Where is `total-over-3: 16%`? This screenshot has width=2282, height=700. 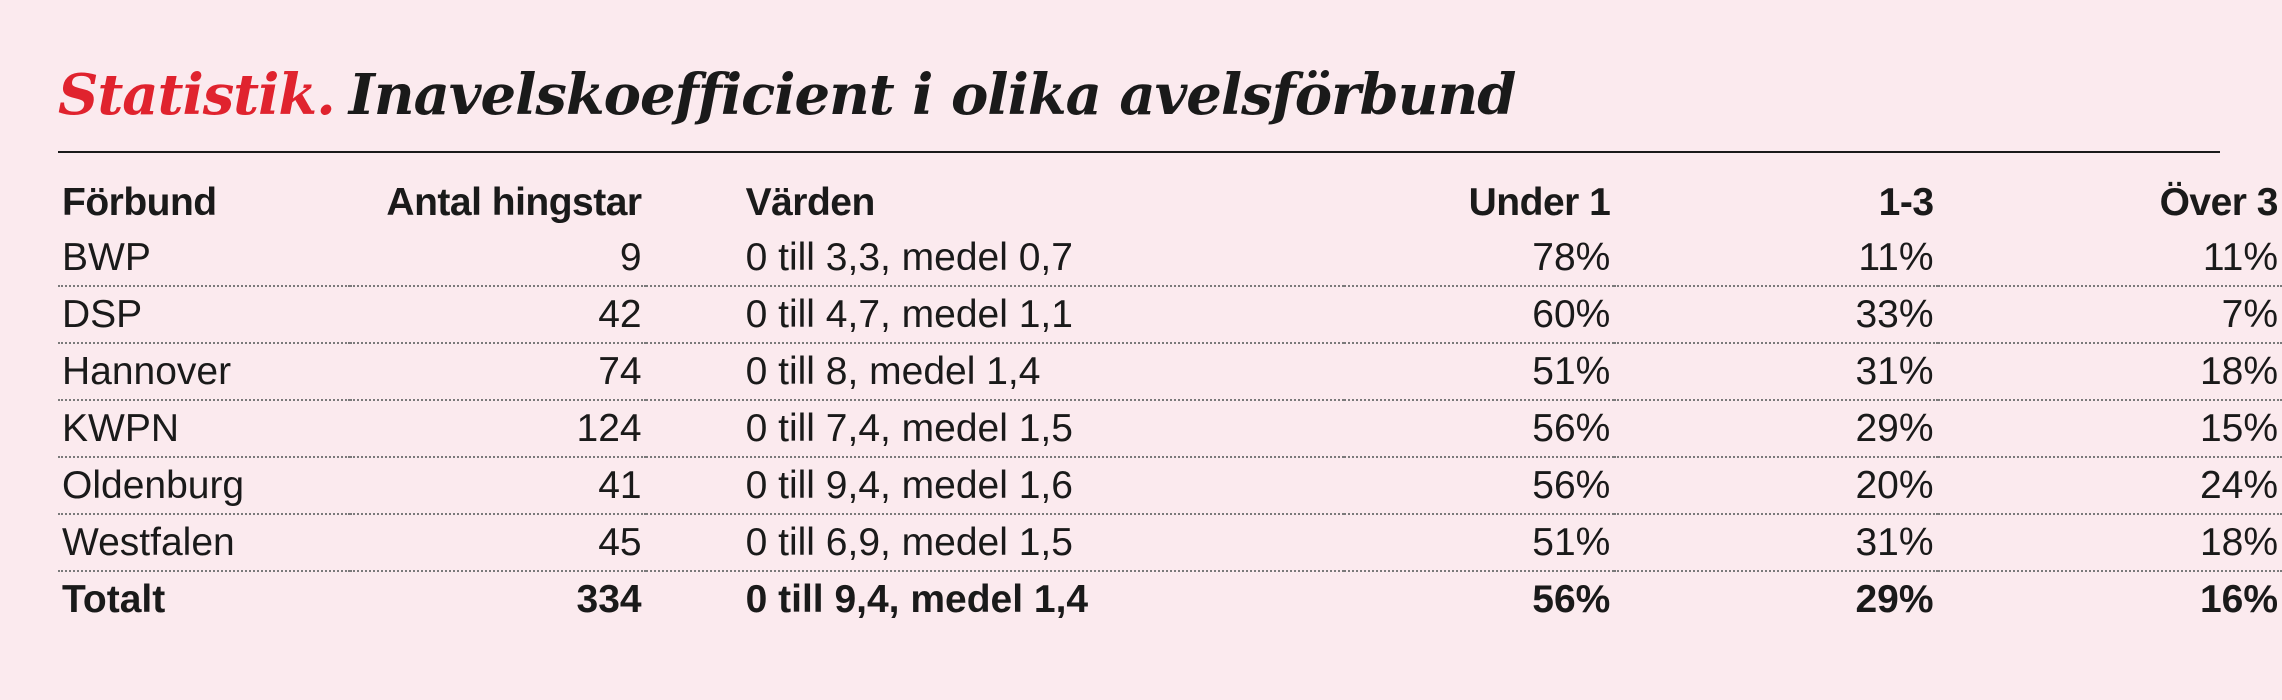 total-over-3: 16% is located at coordinates (2238, 599).